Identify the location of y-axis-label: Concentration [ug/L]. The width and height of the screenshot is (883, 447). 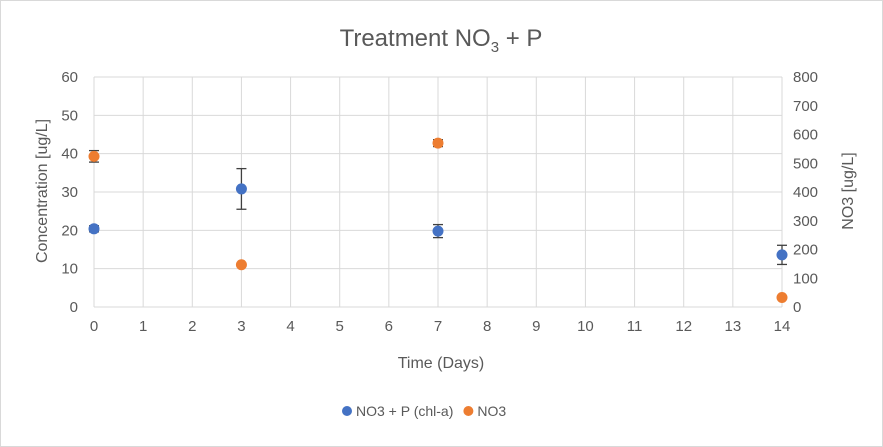
(42, 191).